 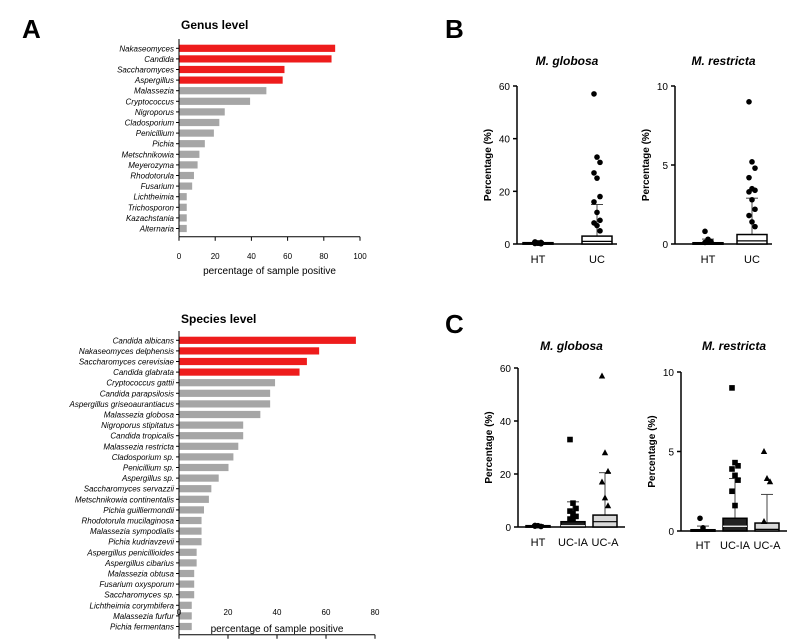 What do you see at coordinates (665, 166) in the screenshot?
I see `b-restricta-y-tick-label: 5` at bounding box center [665, 166].